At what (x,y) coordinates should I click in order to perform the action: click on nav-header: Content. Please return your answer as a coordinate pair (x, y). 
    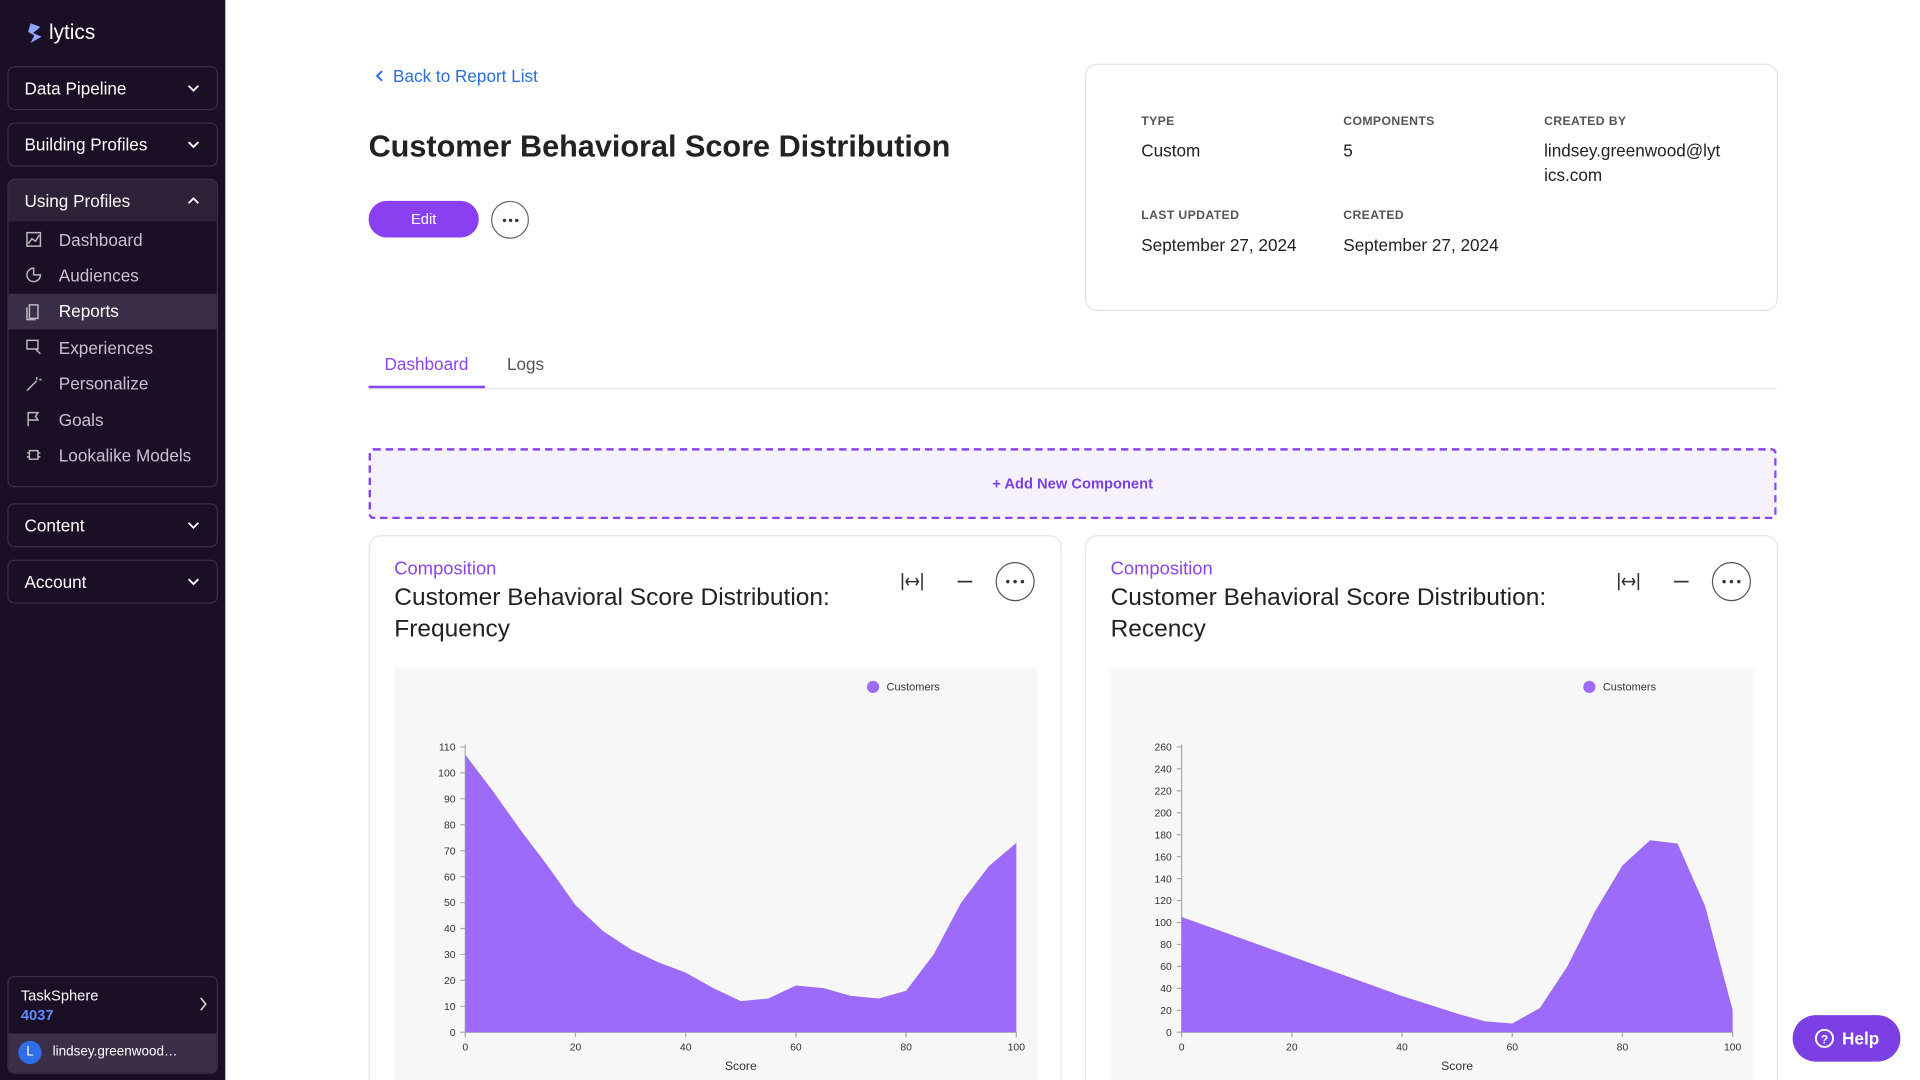
    Looking at the image, I should click on (113, 525).